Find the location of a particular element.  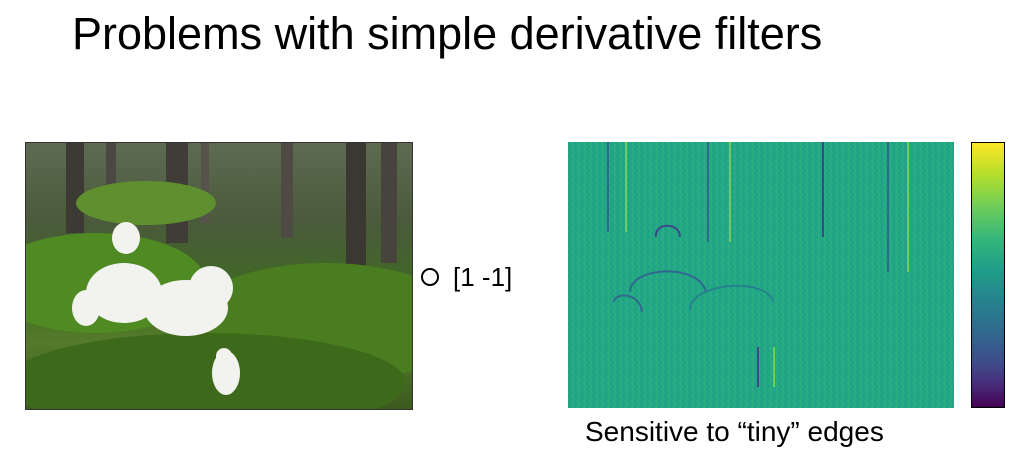

filter-kernel: [1 -1] is located at coordinates (483, 277).